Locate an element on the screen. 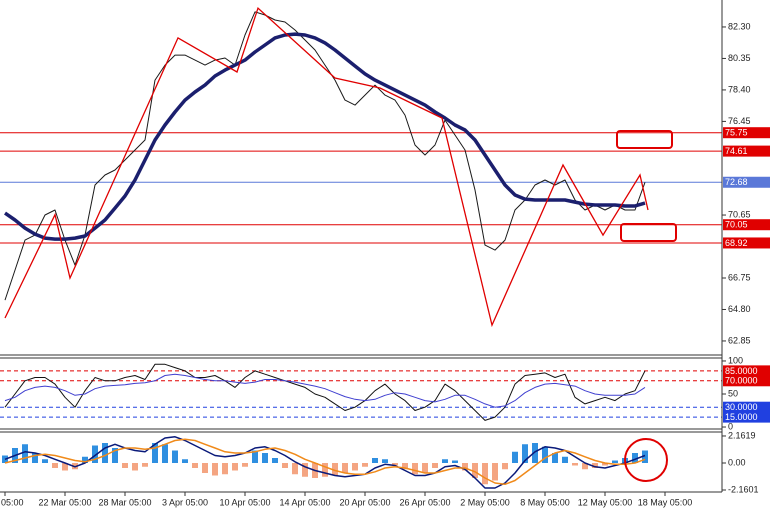 This screenshot has height=510, width=770. x-tick-label: 8 May 05:00 is located at coordinates (545, 502).